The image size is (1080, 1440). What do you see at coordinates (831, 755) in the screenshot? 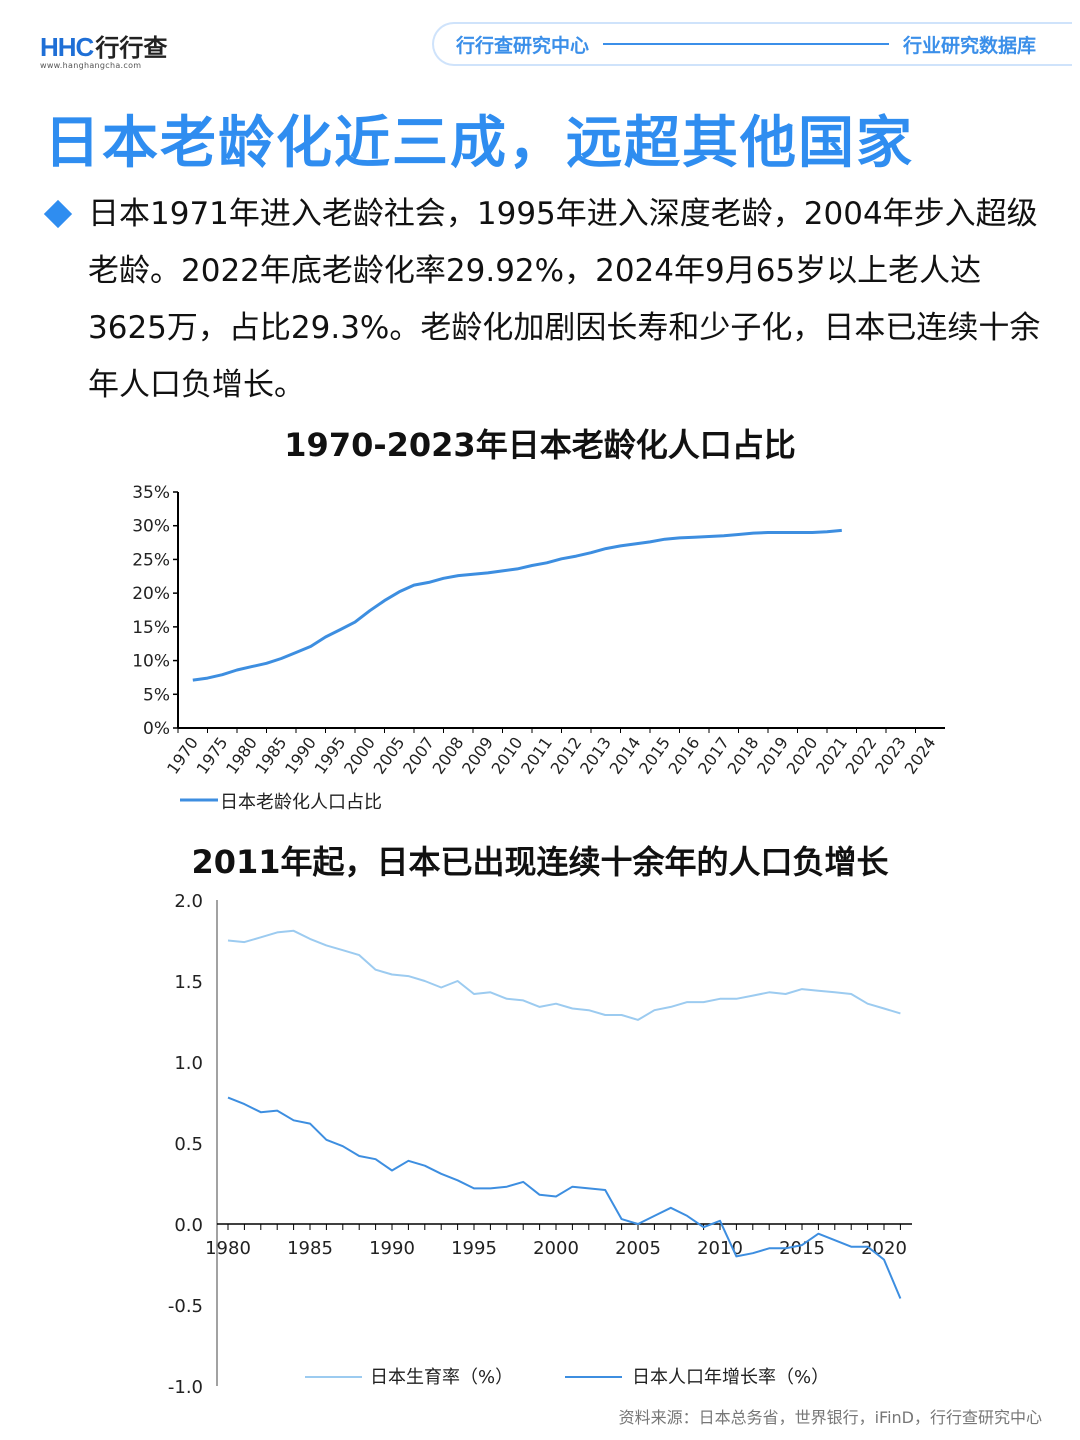
I see `x-tick-label: 2021` at bounding box center [831, 755].